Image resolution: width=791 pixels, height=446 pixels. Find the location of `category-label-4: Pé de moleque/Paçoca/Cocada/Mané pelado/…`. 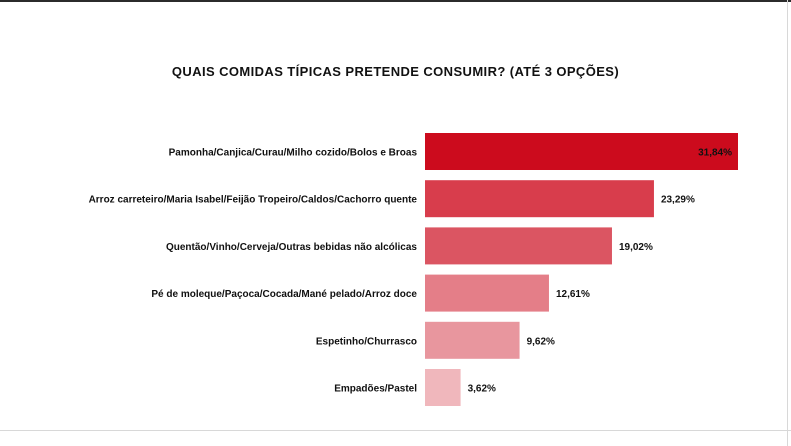

category-label-4: Pé de moleque/Paçoca/Cocada/Mané pelado/… is located at coordinates (284, 294).